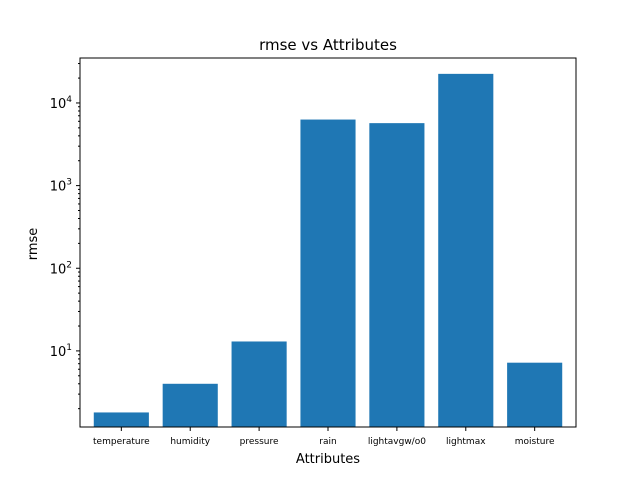 This screenshot has width=640, height=480. I want to click on y-tick-label: 104, so click(61, 103).